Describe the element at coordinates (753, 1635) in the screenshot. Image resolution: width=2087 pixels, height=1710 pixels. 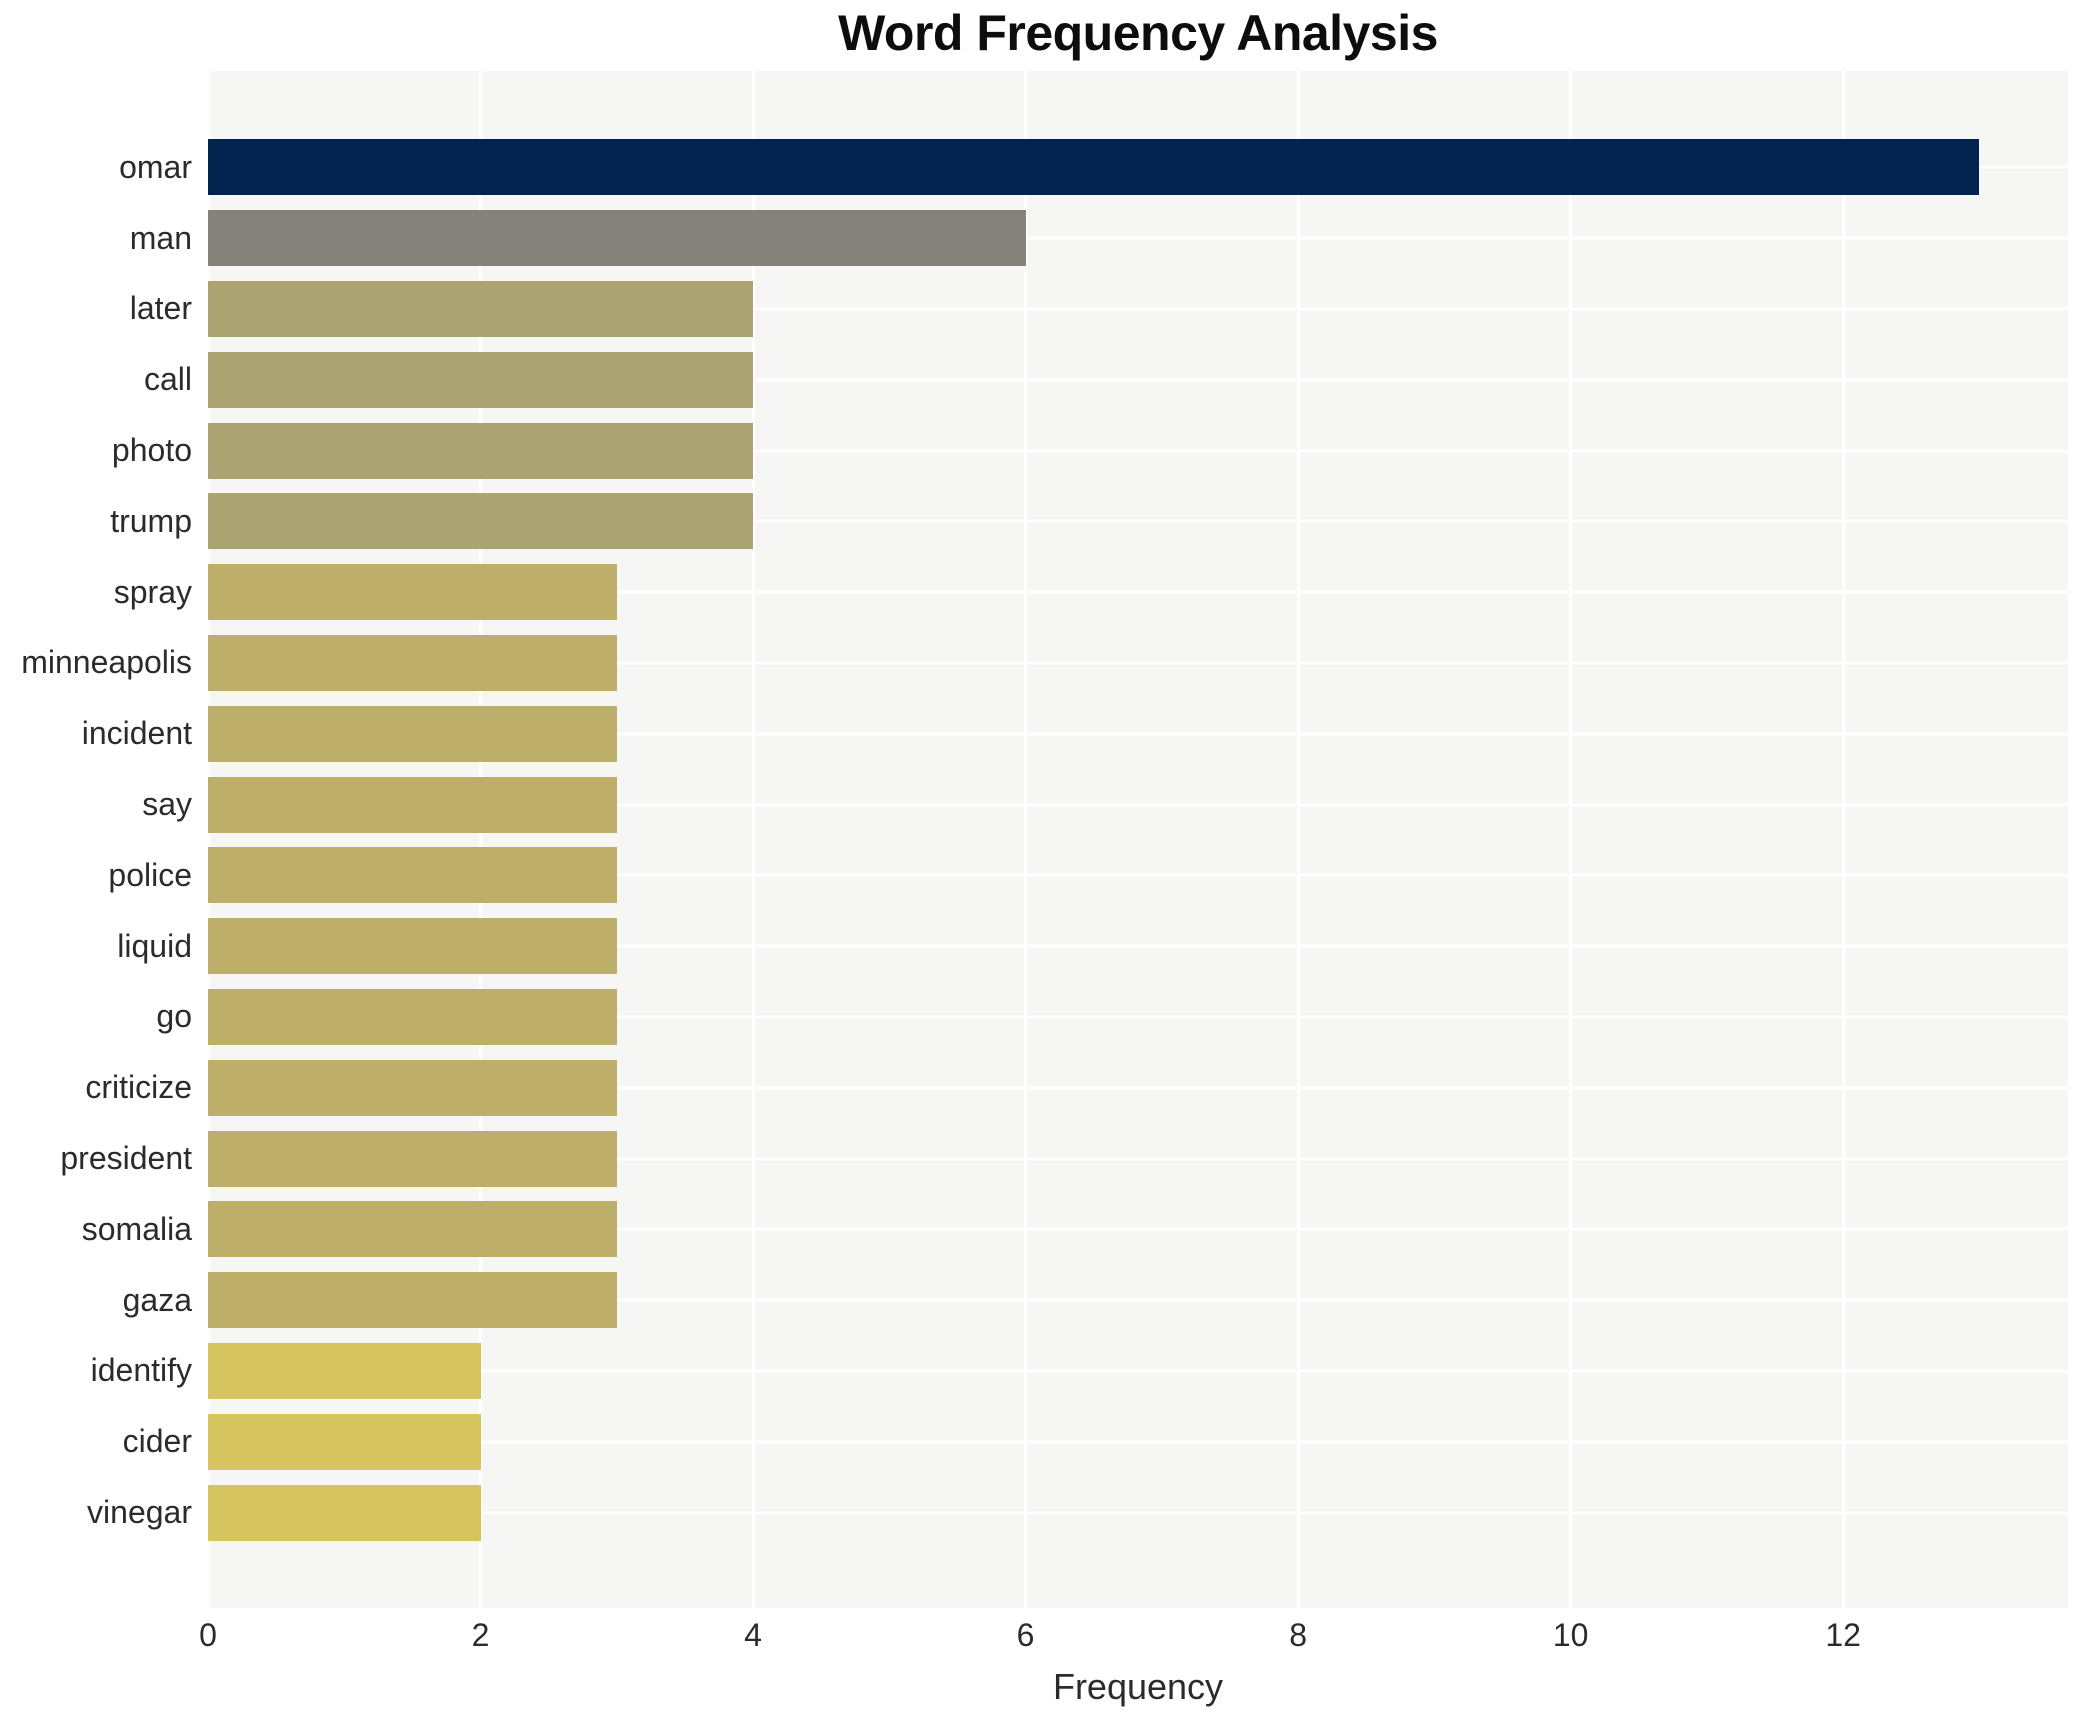
I see `x-tick-label: 4` at that location.